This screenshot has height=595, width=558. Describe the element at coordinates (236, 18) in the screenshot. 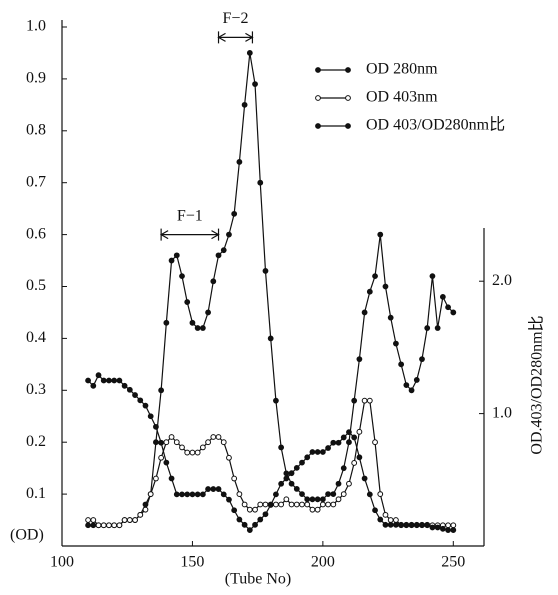

I see `annotation-label: F−2` at that location.